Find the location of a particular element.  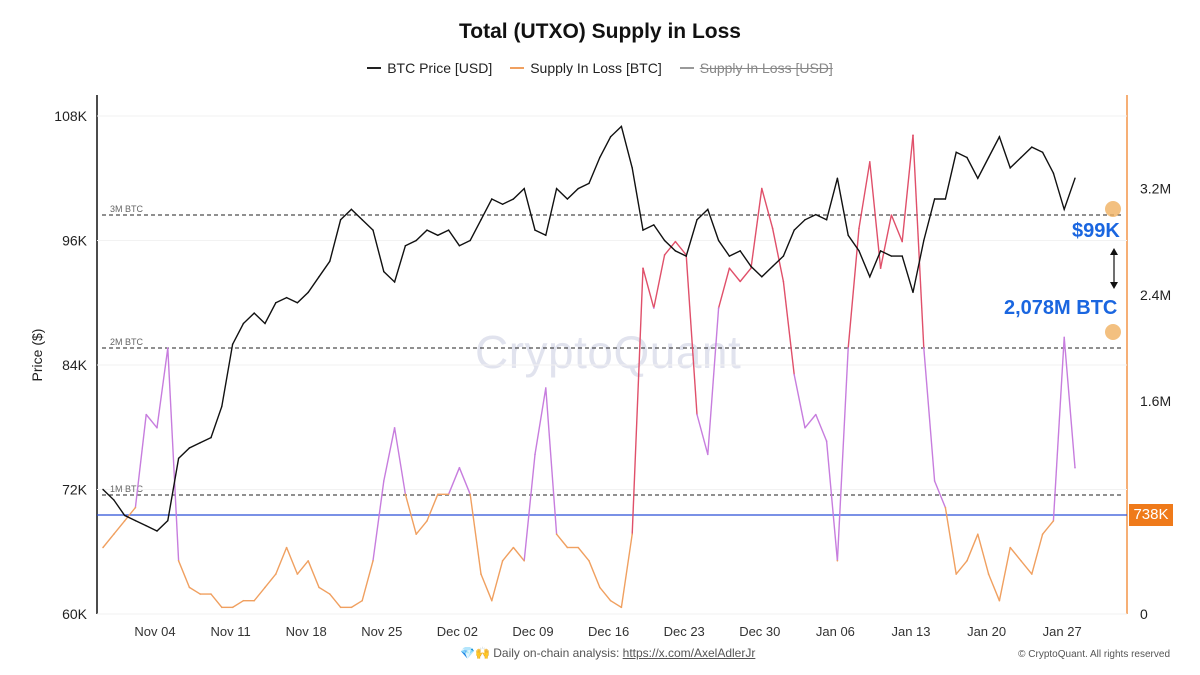

x-tick-label: Nov 04 is located at coordinates (154, 631).